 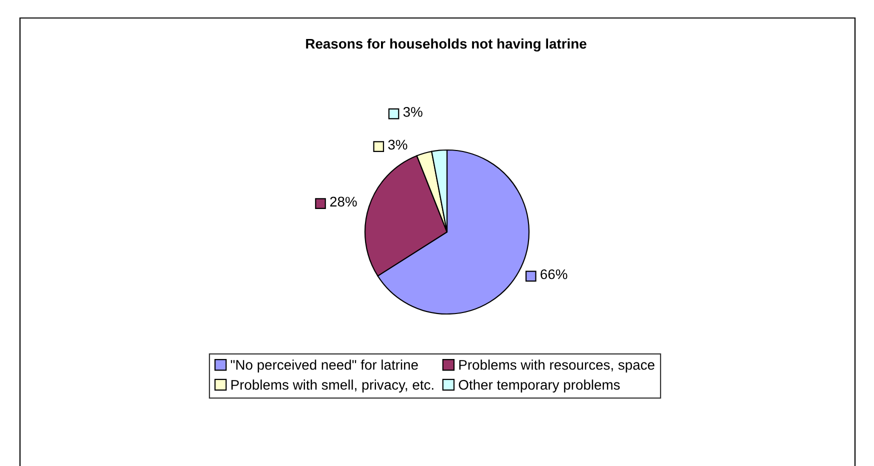 What do you see at coordinates (554, 274) in the screenshot?
I see `data-label: 66%` at bounding box center [554, 274].